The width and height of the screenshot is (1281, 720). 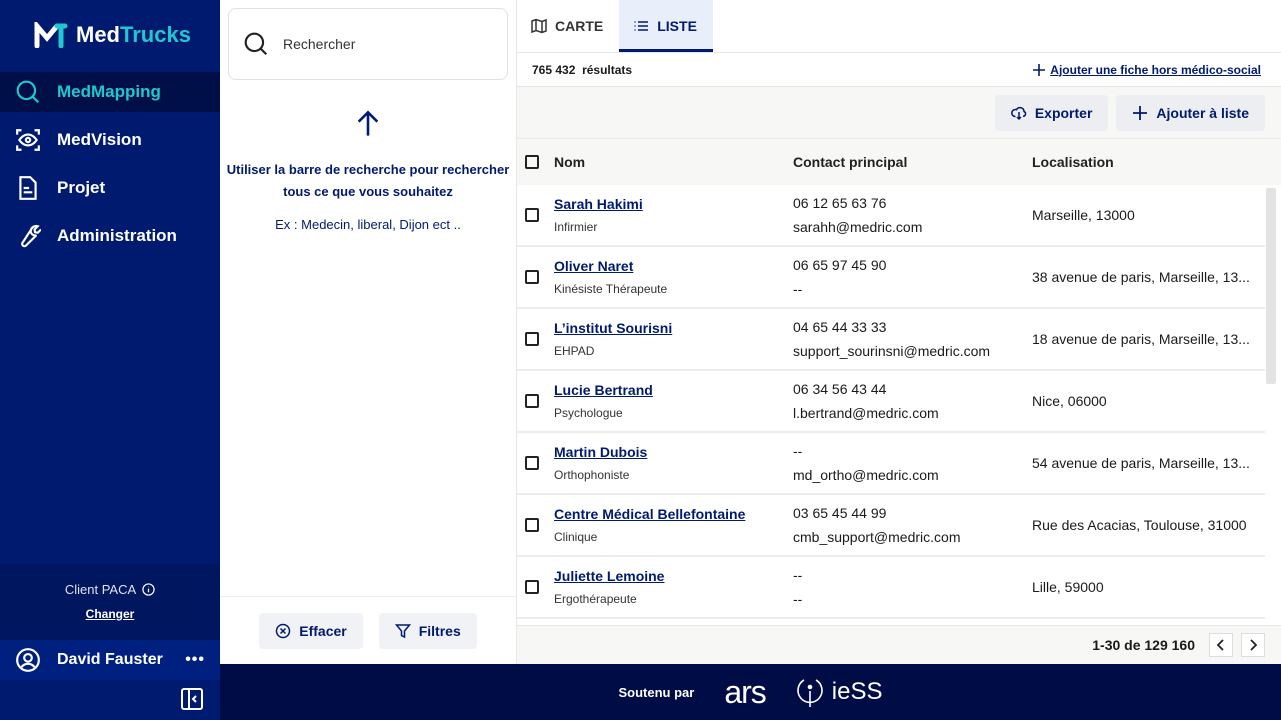 What do you see at coordinates (532, 162) in the screenshot?
I see `select-all-checkbox` at bounding box center [532, 162].